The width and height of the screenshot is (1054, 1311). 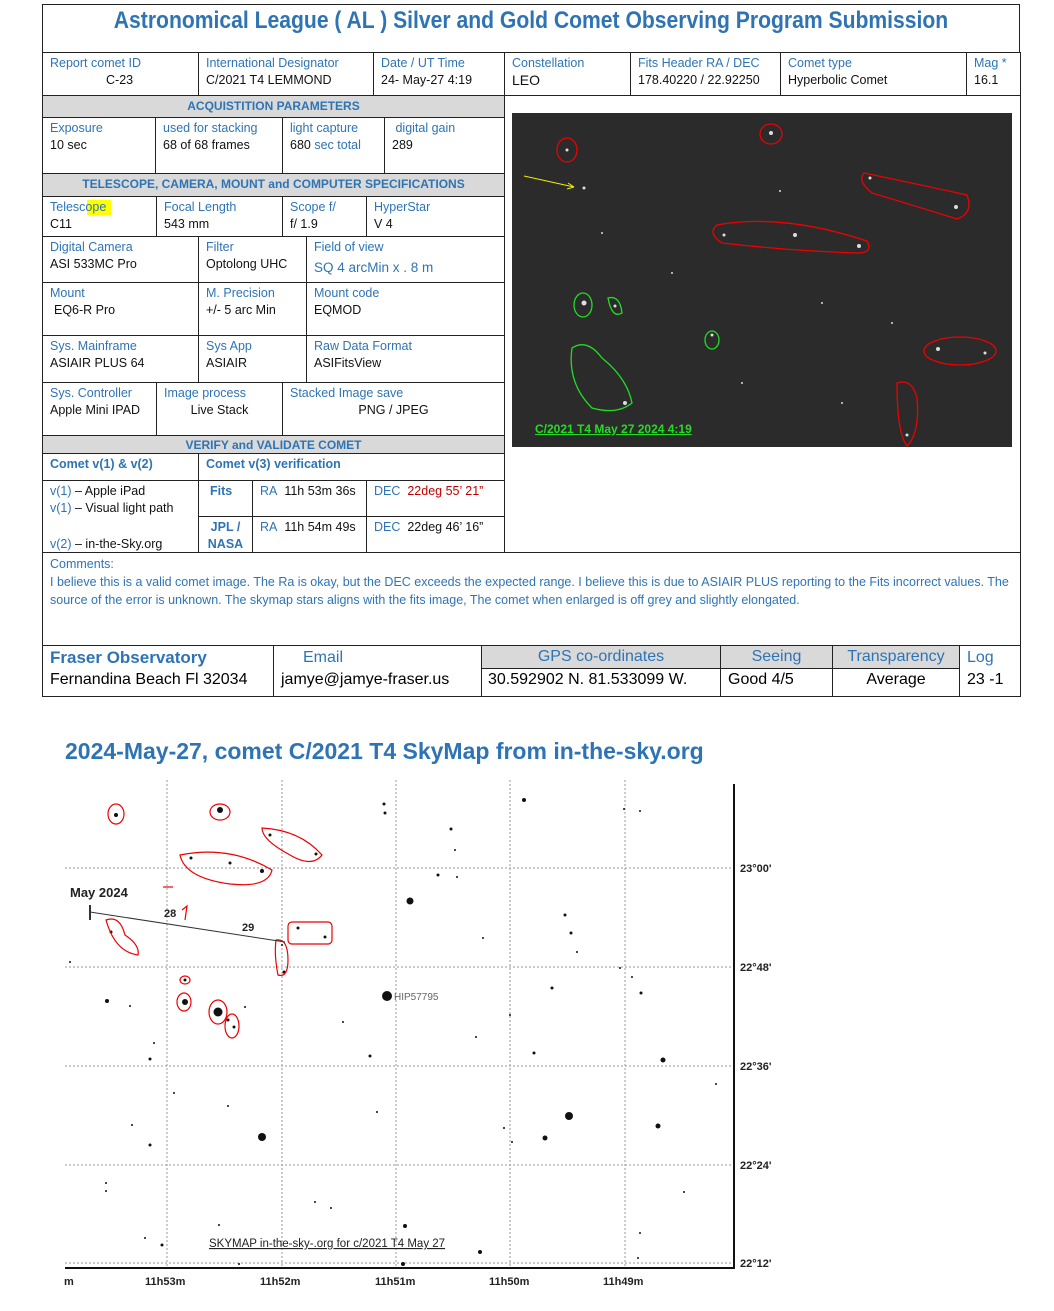 What do you see at coordinates (219, 409) in the screenshot?
I see `image-process-cell: Image process Live Stack` at bounding box center [219, 409].